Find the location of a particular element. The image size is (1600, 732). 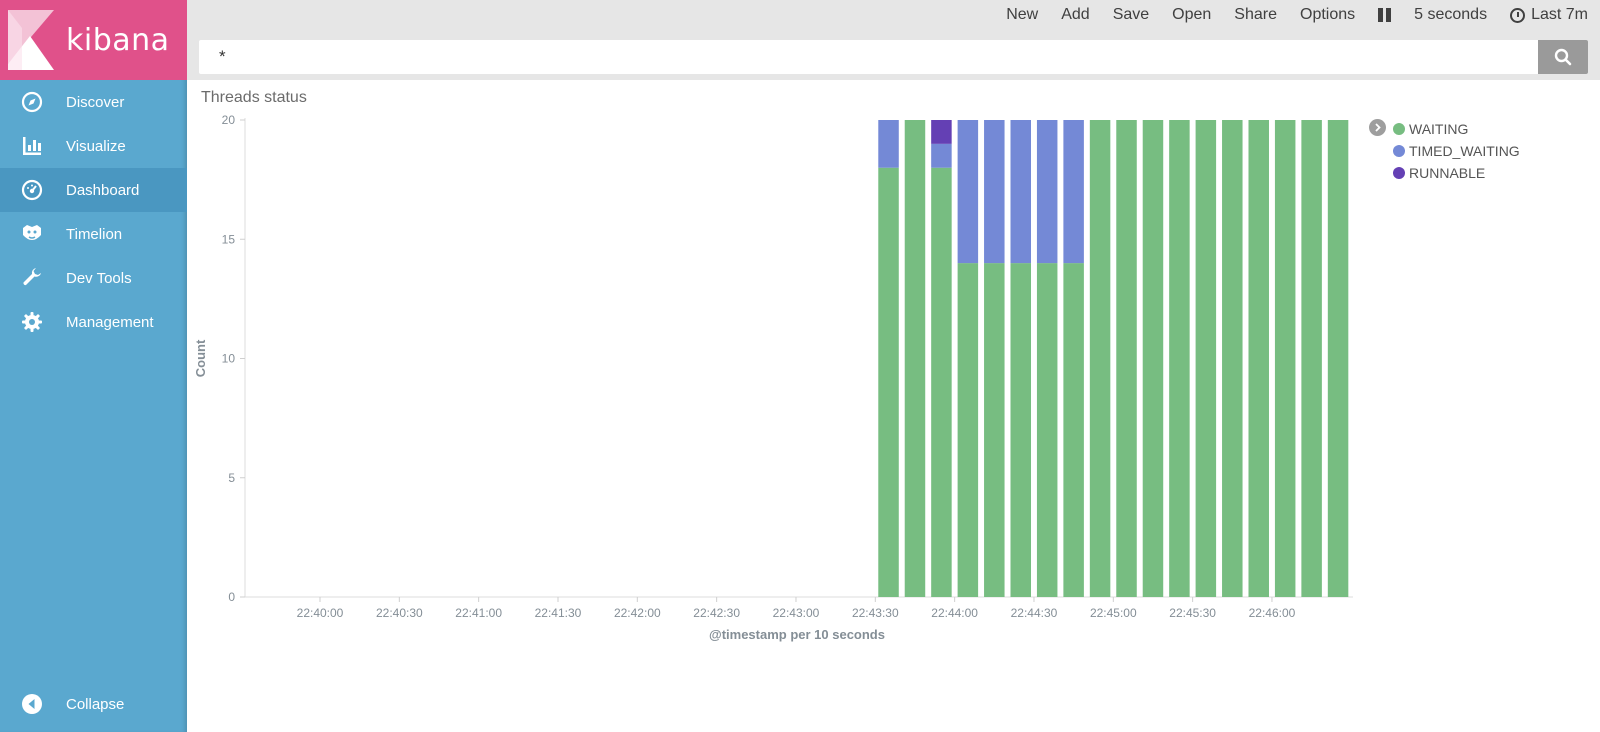

search-icon is located at coordinates (1563, 57).